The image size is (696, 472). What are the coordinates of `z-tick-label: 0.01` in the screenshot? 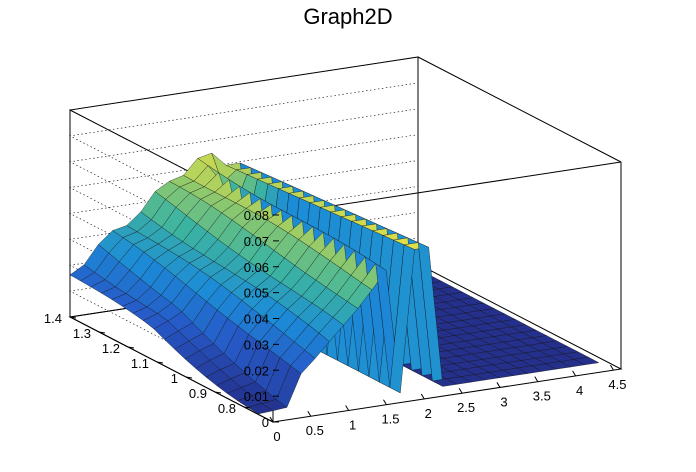 It's located at (256, 396).